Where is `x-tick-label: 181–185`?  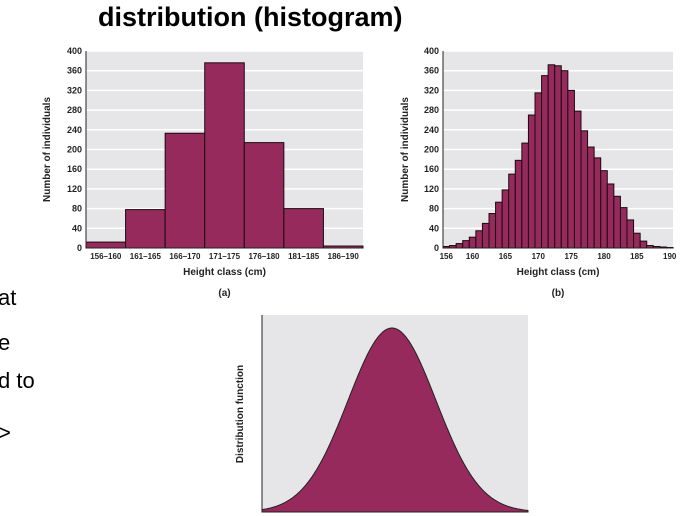 x-tick-label: 181–185 is located at coordinates (304, 256).